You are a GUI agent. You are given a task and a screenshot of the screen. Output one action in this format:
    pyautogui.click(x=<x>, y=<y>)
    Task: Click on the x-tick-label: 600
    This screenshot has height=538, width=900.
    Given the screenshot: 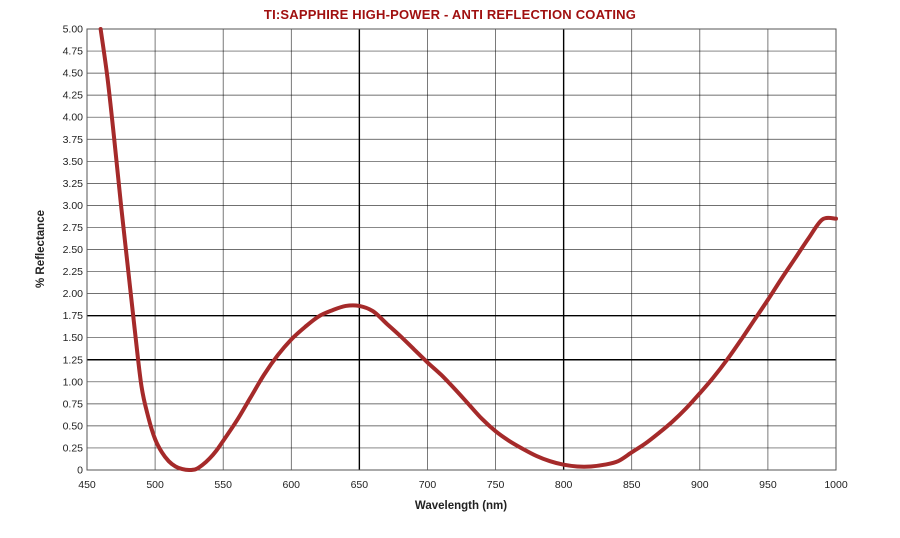 What is the action you would take?
    pyautogui.click(x=292, y=485)
    